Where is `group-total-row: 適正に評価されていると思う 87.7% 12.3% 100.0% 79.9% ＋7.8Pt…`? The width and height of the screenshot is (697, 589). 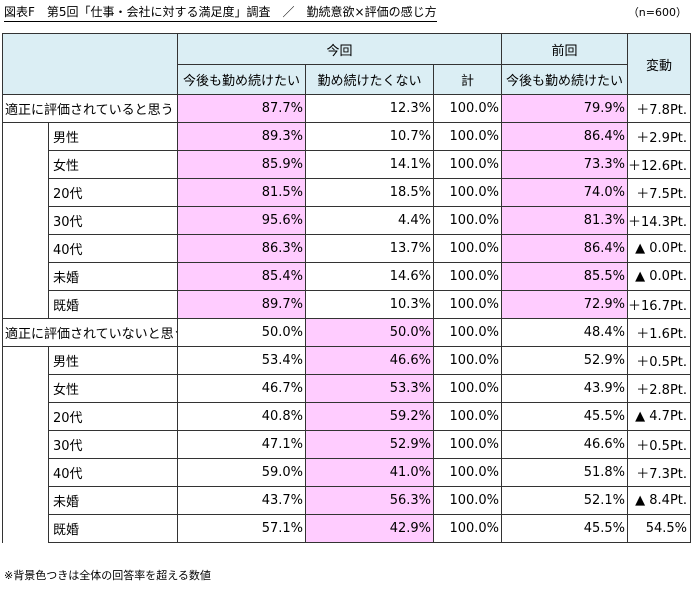
group-total-row: 適正に評価されていると思う 87.7% 12.3% 100.0% 79.9% ＋7.8Pt… is located at coordinates (347, 108).